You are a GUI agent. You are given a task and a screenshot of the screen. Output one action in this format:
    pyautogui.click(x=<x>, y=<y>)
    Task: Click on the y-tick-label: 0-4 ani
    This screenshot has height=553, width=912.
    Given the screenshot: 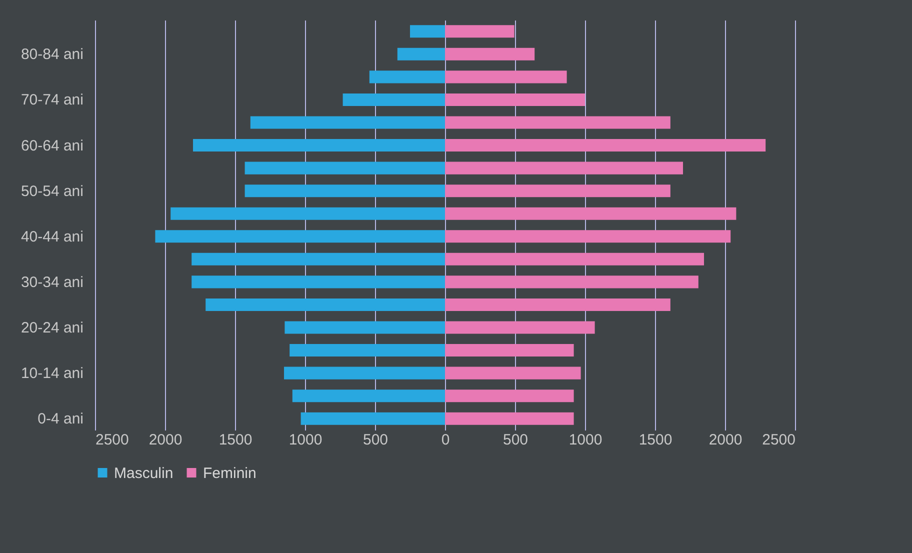 What is the action you would take?
    pyautogui.click(x=61, y=419)
    